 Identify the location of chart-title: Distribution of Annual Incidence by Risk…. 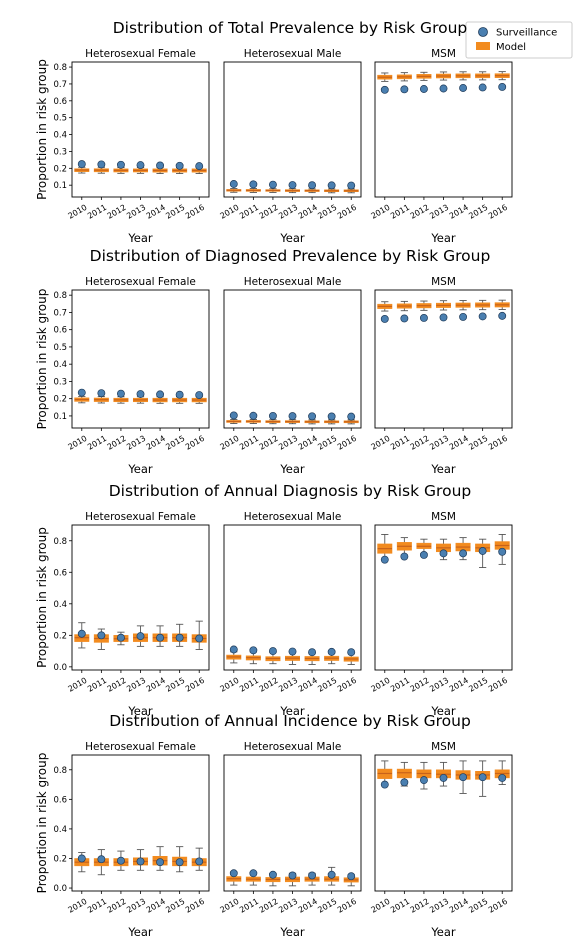
(290, 721).